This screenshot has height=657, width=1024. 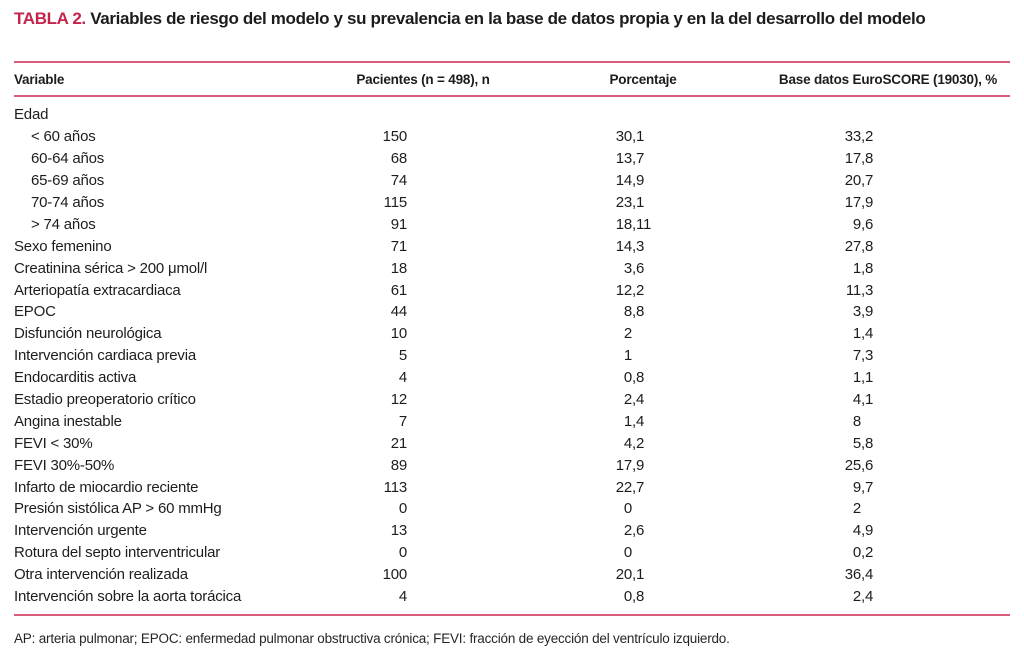 I want to click on cell-euroscore: 7,3, so click(x=863, y=356).